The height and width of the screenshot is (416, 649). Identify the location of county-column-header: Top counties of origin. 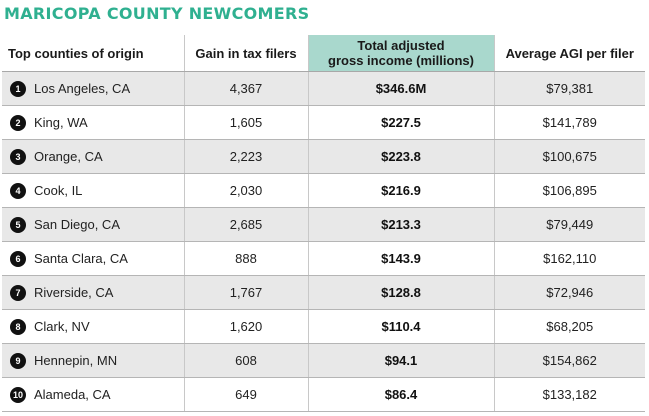
(93, 53).